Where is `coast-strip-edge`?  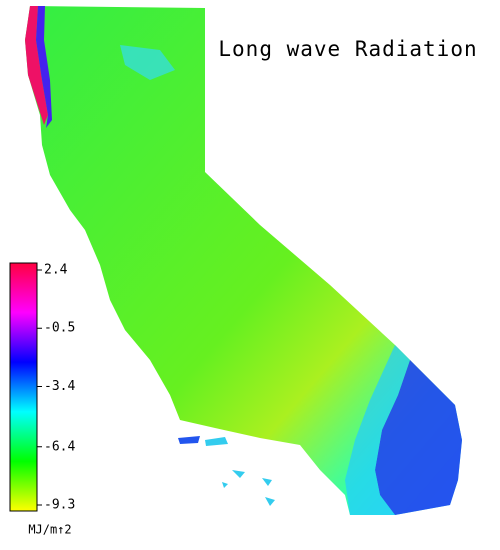
coast-strip-edge is located at coordinates (44, 67).